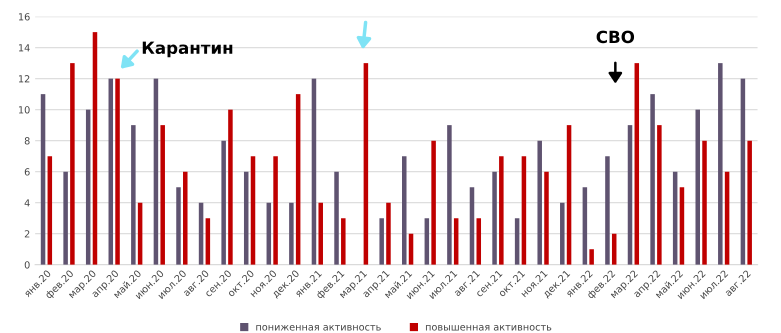 The image size is (781, 333). Describe the element at coordinates (27, 141) in the screenshot. I see `y-tick-label: 8` at that location.